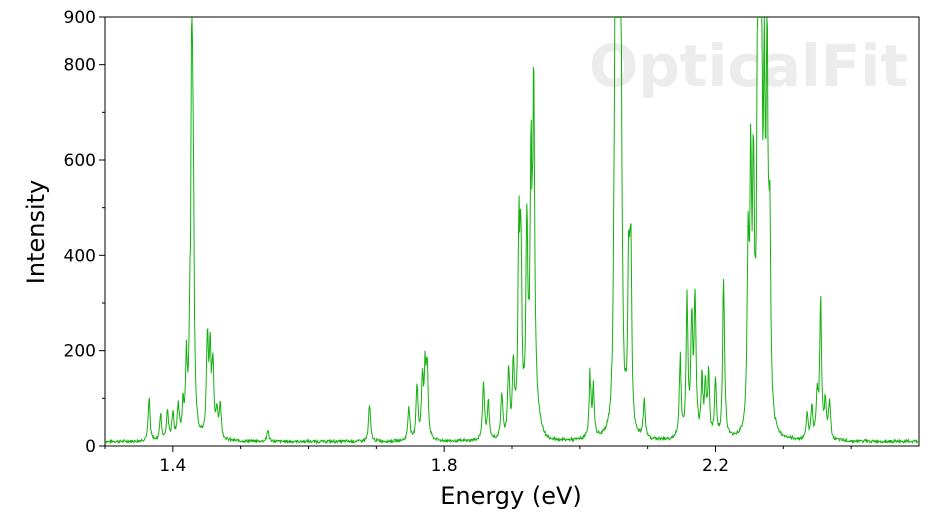 This screenshot has height=525, width=936. I want to click on x-tick-label: 2.2, so click(715, 466).